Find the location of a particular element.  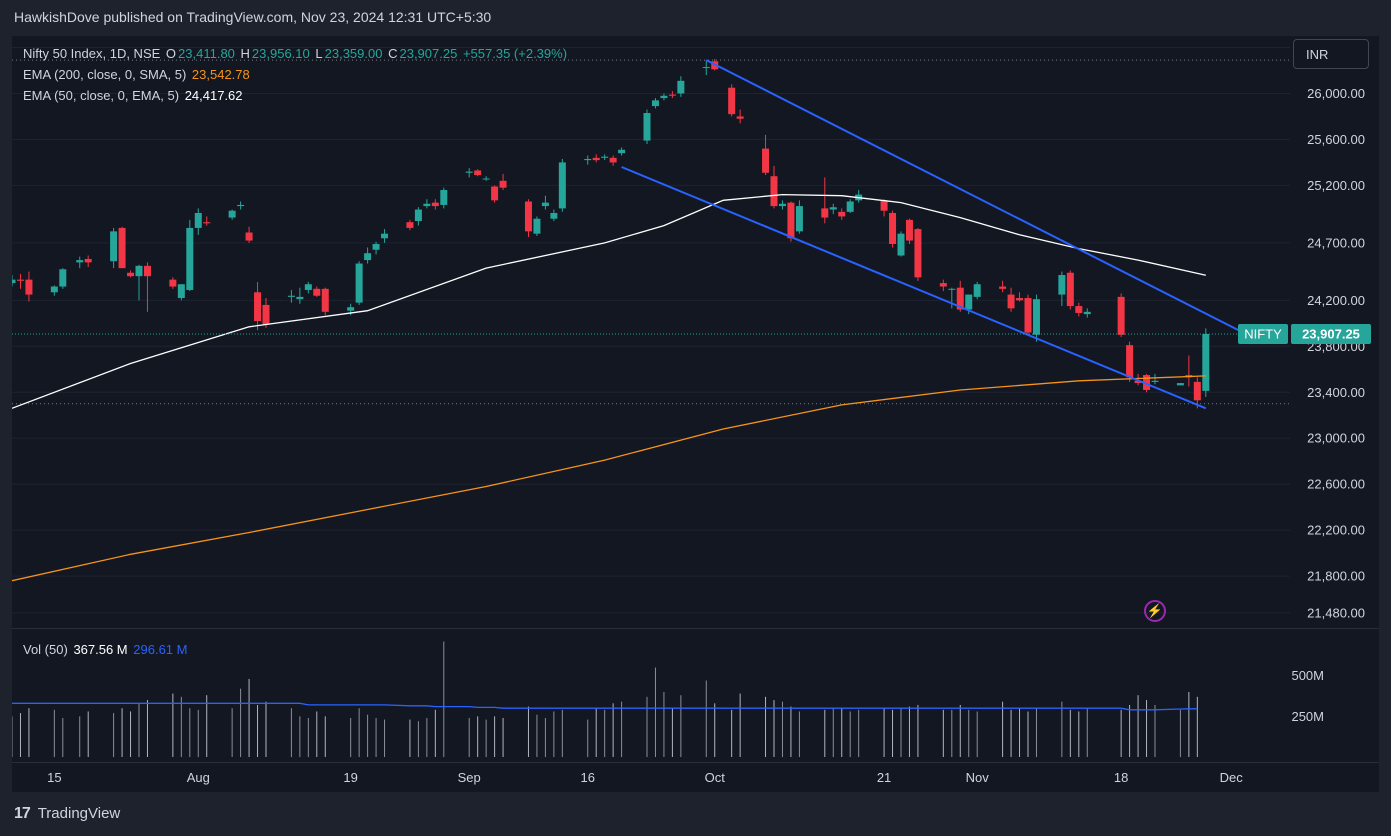

ema200-value: 23,542.78 is located at coordinates (220, 74).